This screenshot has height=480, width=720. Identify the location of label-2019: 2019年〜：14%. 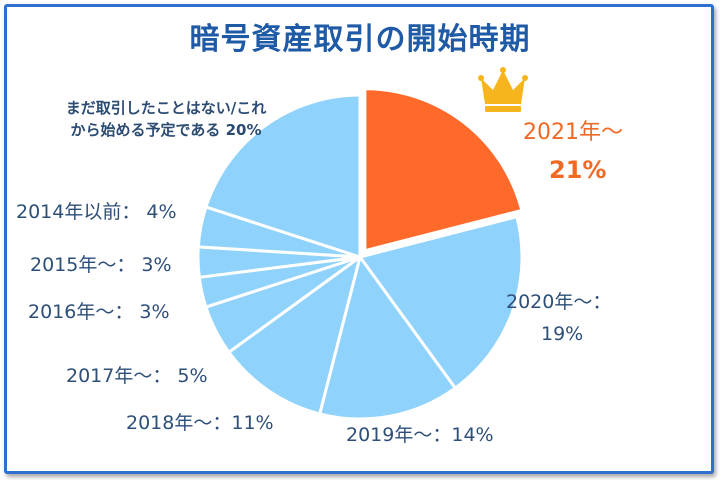
(420, 435).